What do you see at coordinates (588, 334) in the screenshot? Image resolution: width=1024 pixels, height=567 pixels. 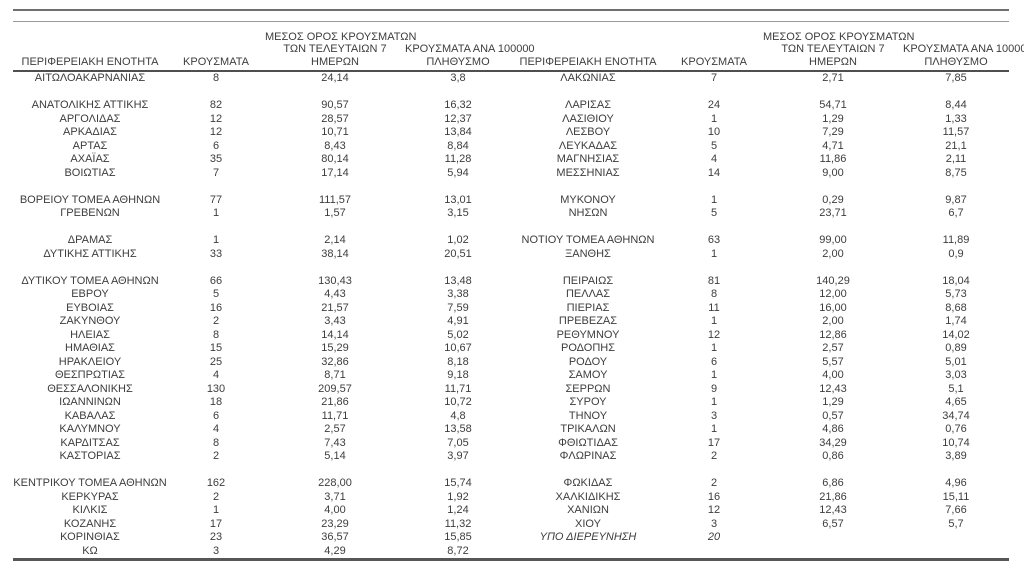 I see `region-cell: ΡΕΘΥΜΝΟΥ` at bounding box center [588, 334].